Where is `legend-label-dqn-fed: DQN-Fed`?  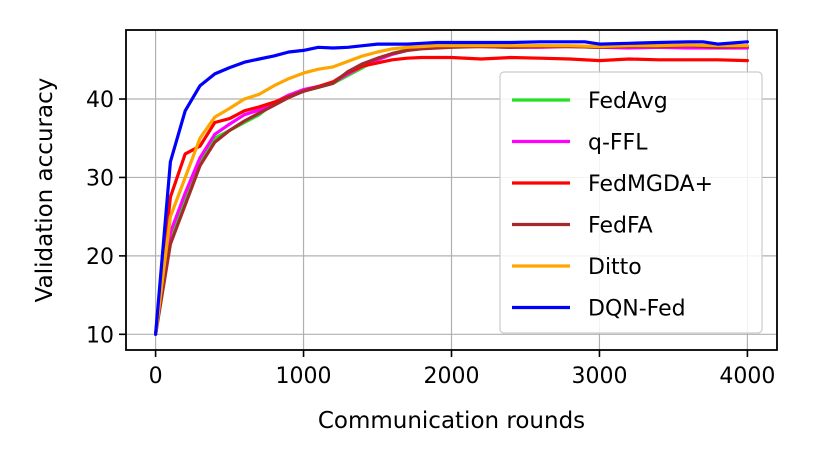
legend-label-dqn-fed: DQN-Fed is located at coordinates (637, 309).